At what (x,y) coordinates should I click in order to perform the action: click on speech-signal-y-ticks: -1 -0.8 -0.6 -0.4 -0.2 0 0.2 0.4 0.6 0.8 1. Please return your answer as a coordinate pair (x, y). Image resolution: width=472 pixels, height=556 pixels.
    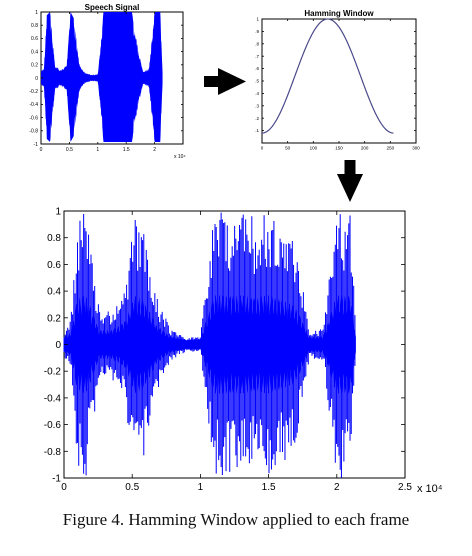
    Looking at the image, I should click on (106, 79).